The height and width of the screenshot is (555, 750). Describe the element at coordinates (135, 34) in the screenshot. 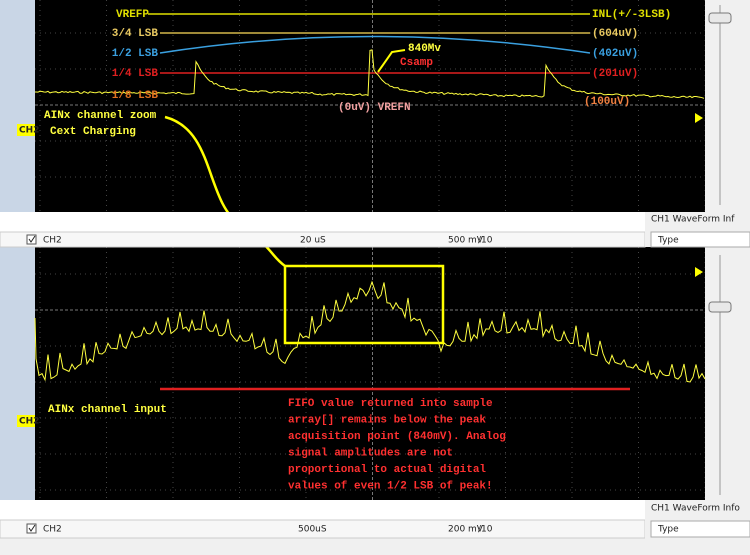

I see `level-label: 3/4 LSB` at that location.